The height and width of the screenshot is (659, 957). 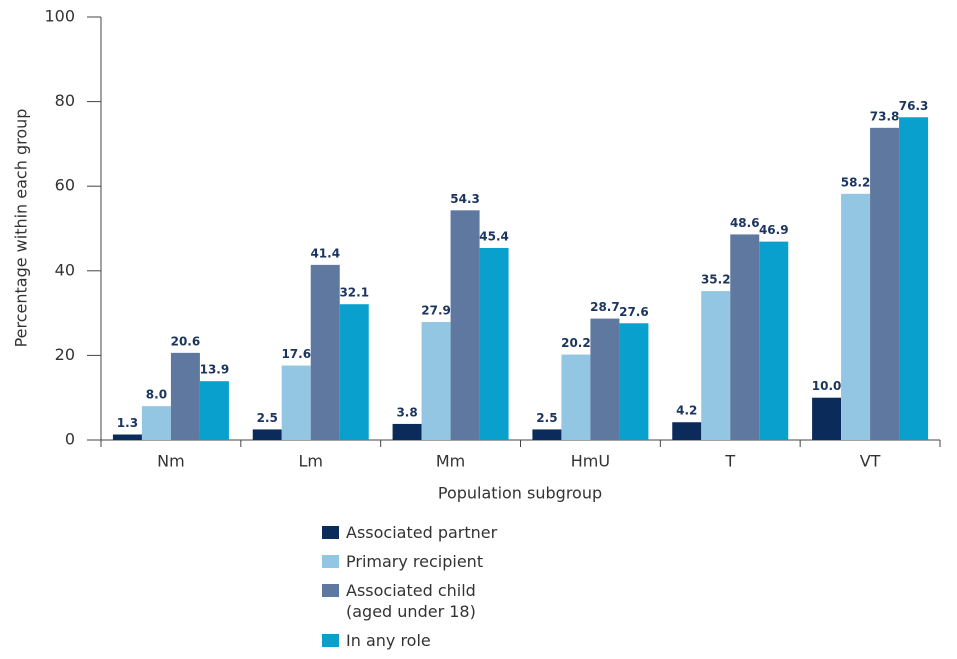 I want to click on y-tick-label: 20, so click(x=65, y=354).